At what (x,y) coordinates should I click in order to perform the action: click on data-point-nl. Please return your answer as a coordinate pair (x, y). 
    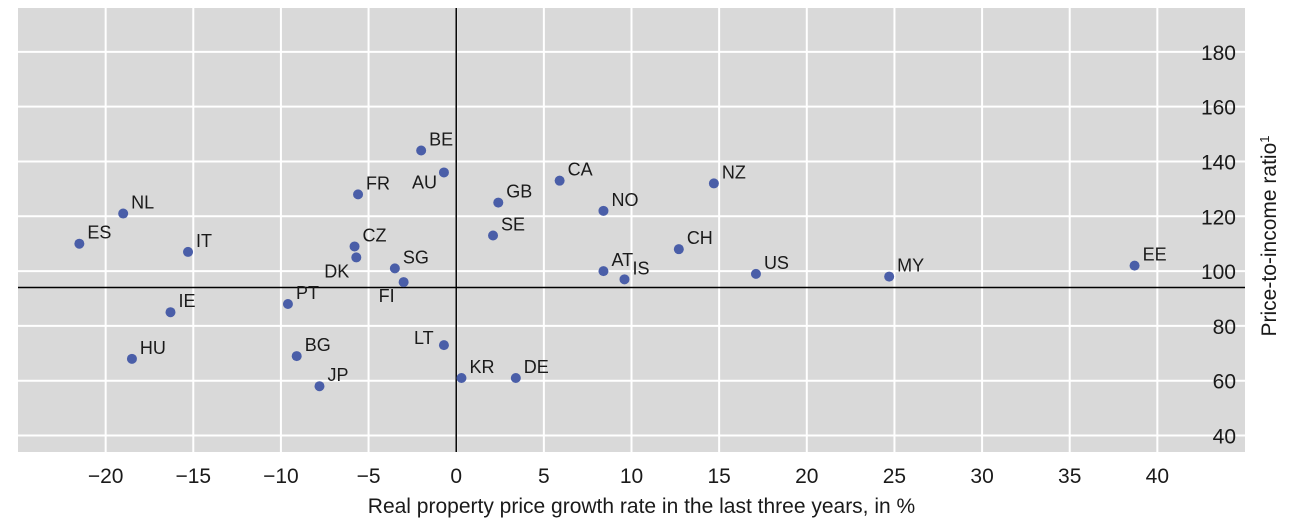
    Looking at the image, I should click on (123, 213).